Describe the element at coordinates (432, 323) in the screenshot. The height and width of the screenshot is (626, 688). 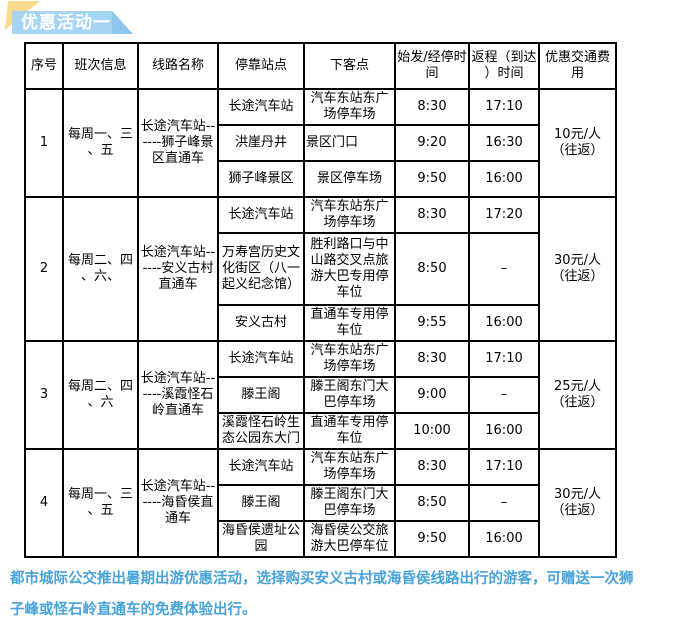
I see `cell-depart: 9:55` at that location.